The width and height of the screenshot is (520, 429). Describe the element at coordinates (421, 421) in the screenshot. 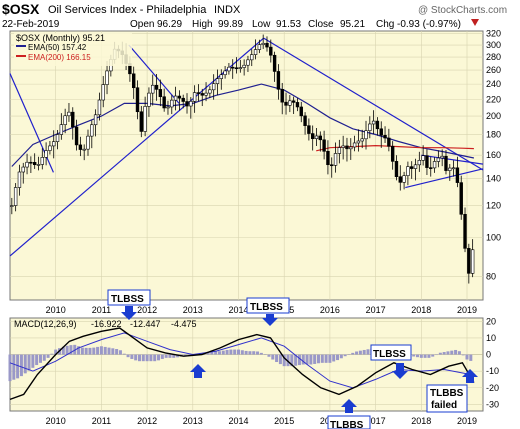

I see `x-tick-label: 2018` at that location.